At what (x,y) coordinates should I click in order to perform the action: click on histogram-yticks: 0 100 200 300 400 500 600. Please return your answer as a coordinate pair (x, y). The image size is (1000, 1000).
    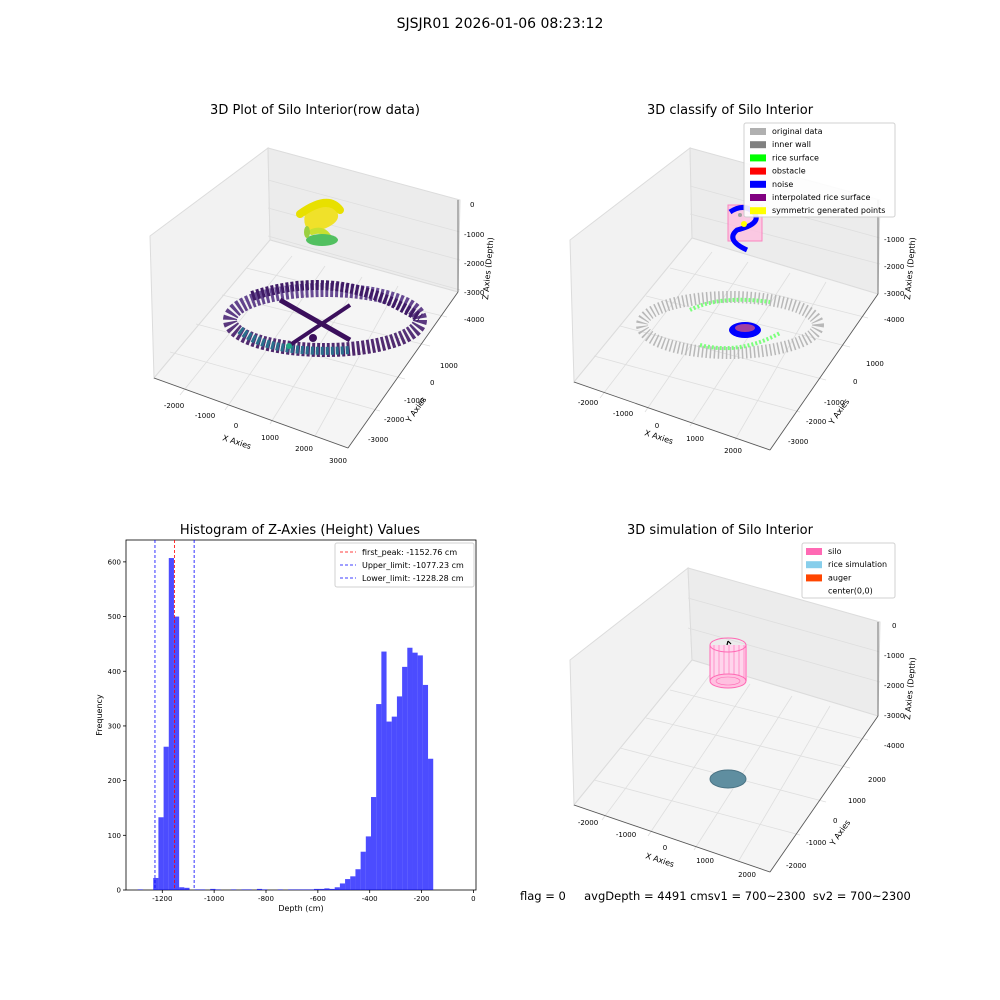
    Looking at the image, I should click on (117, 726).